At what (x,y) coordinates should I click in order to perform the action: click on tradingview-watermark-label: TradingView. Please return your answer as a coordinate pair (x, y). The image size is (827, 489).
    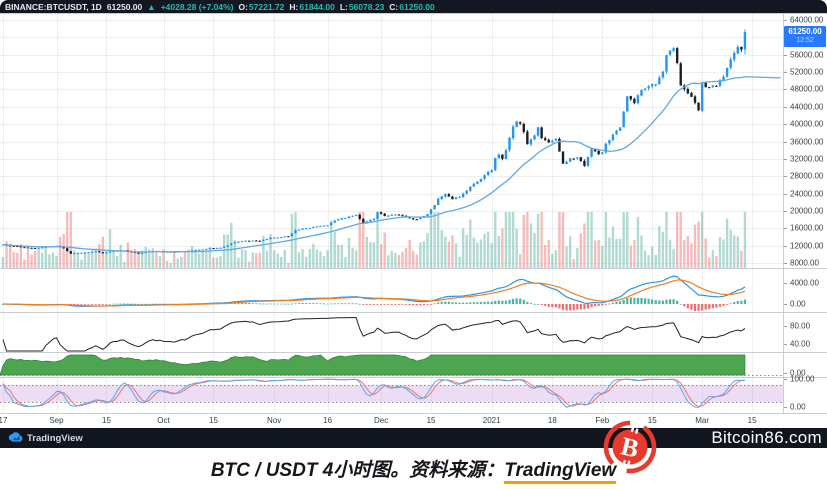
    Looking at the image, I should click on (55, 438).